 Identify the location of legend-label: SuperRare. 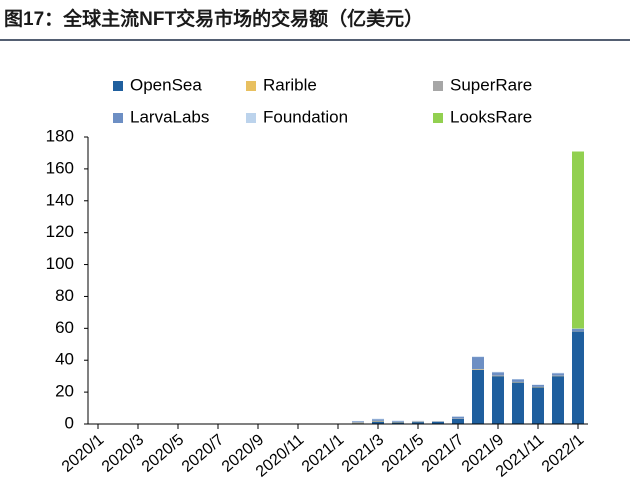
(491, 84).